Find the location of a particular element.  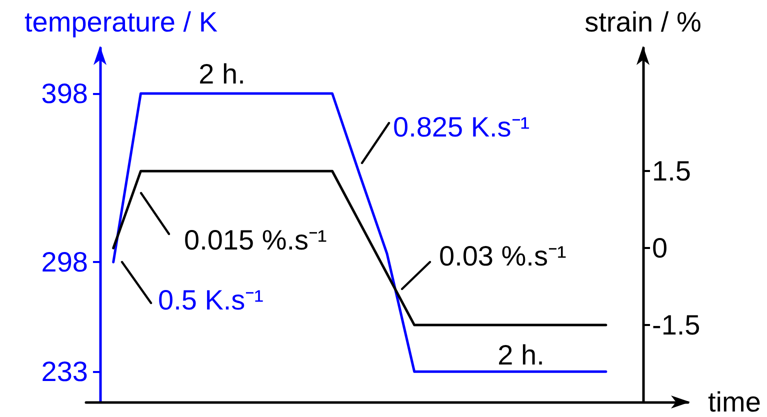

y2-tick-label: 0 is located at coordinates (660, 248).